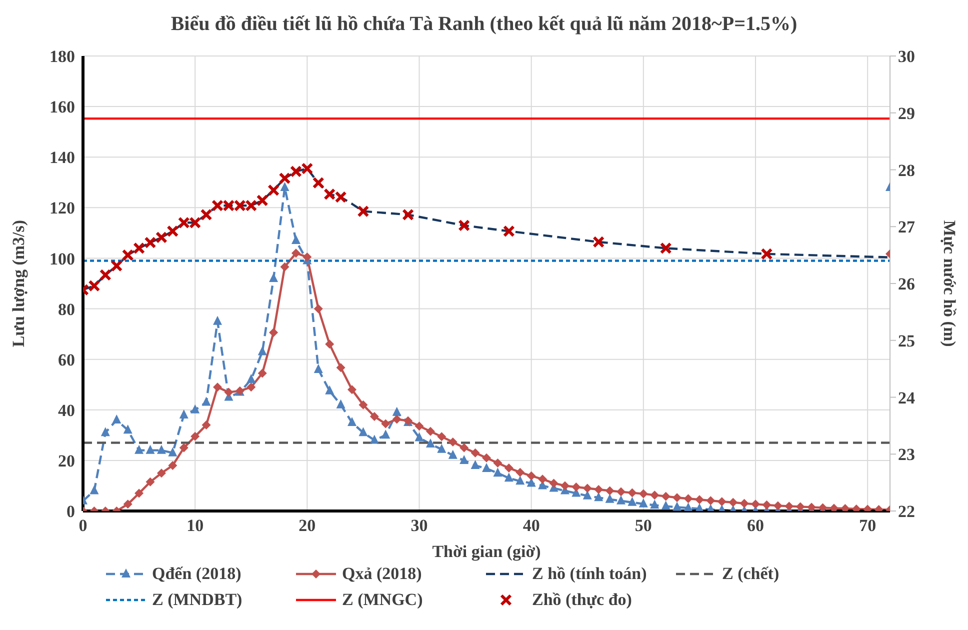 The image size is (968, 630). I want to click on chart-title: Biểu đồ điều tiết lũ hồ chứa Tà Ranh (theo kết quả lũ năm 2018~P=1.5%), so click(484, 24).